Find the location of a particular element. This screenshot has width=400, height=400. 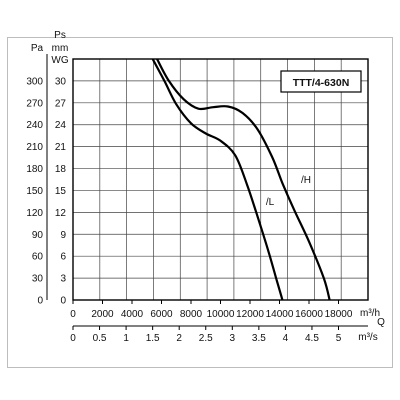

x2-tick-label: 3.5 is located at coordinates (259, 338).